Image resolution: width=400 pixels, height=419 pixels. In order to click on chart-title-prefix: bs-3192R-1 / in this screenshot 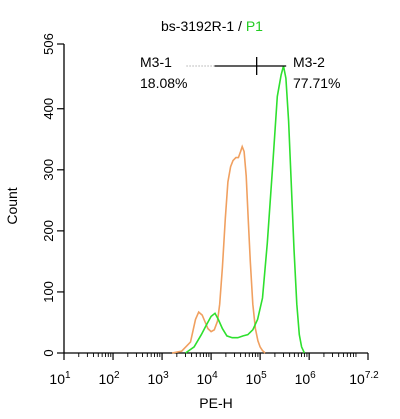, I will do `click(203, 26)`.